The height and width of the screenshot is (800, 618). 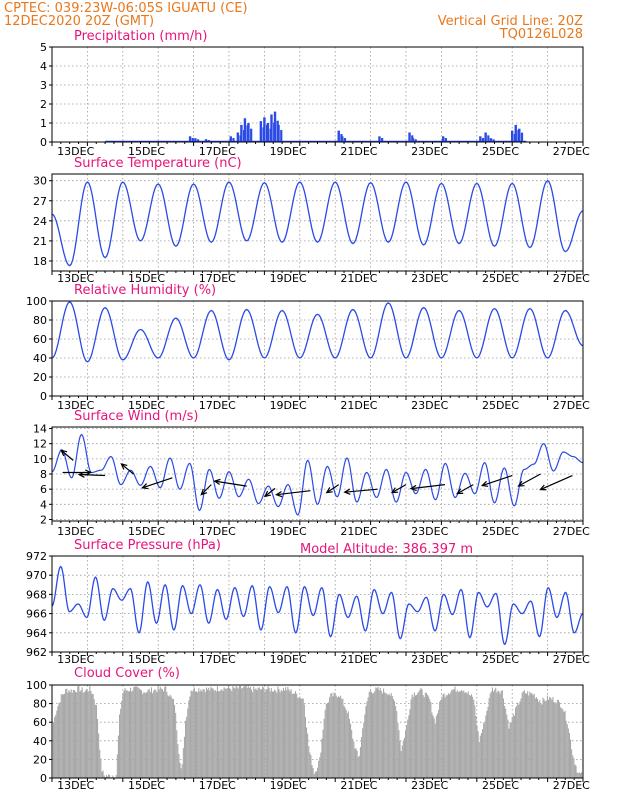 What do you see at coordinates (79, 21) in the screenshot?
I see `header-run-time: 12DEC2020 20Z (GMT)` at bounding box center [79, 21].